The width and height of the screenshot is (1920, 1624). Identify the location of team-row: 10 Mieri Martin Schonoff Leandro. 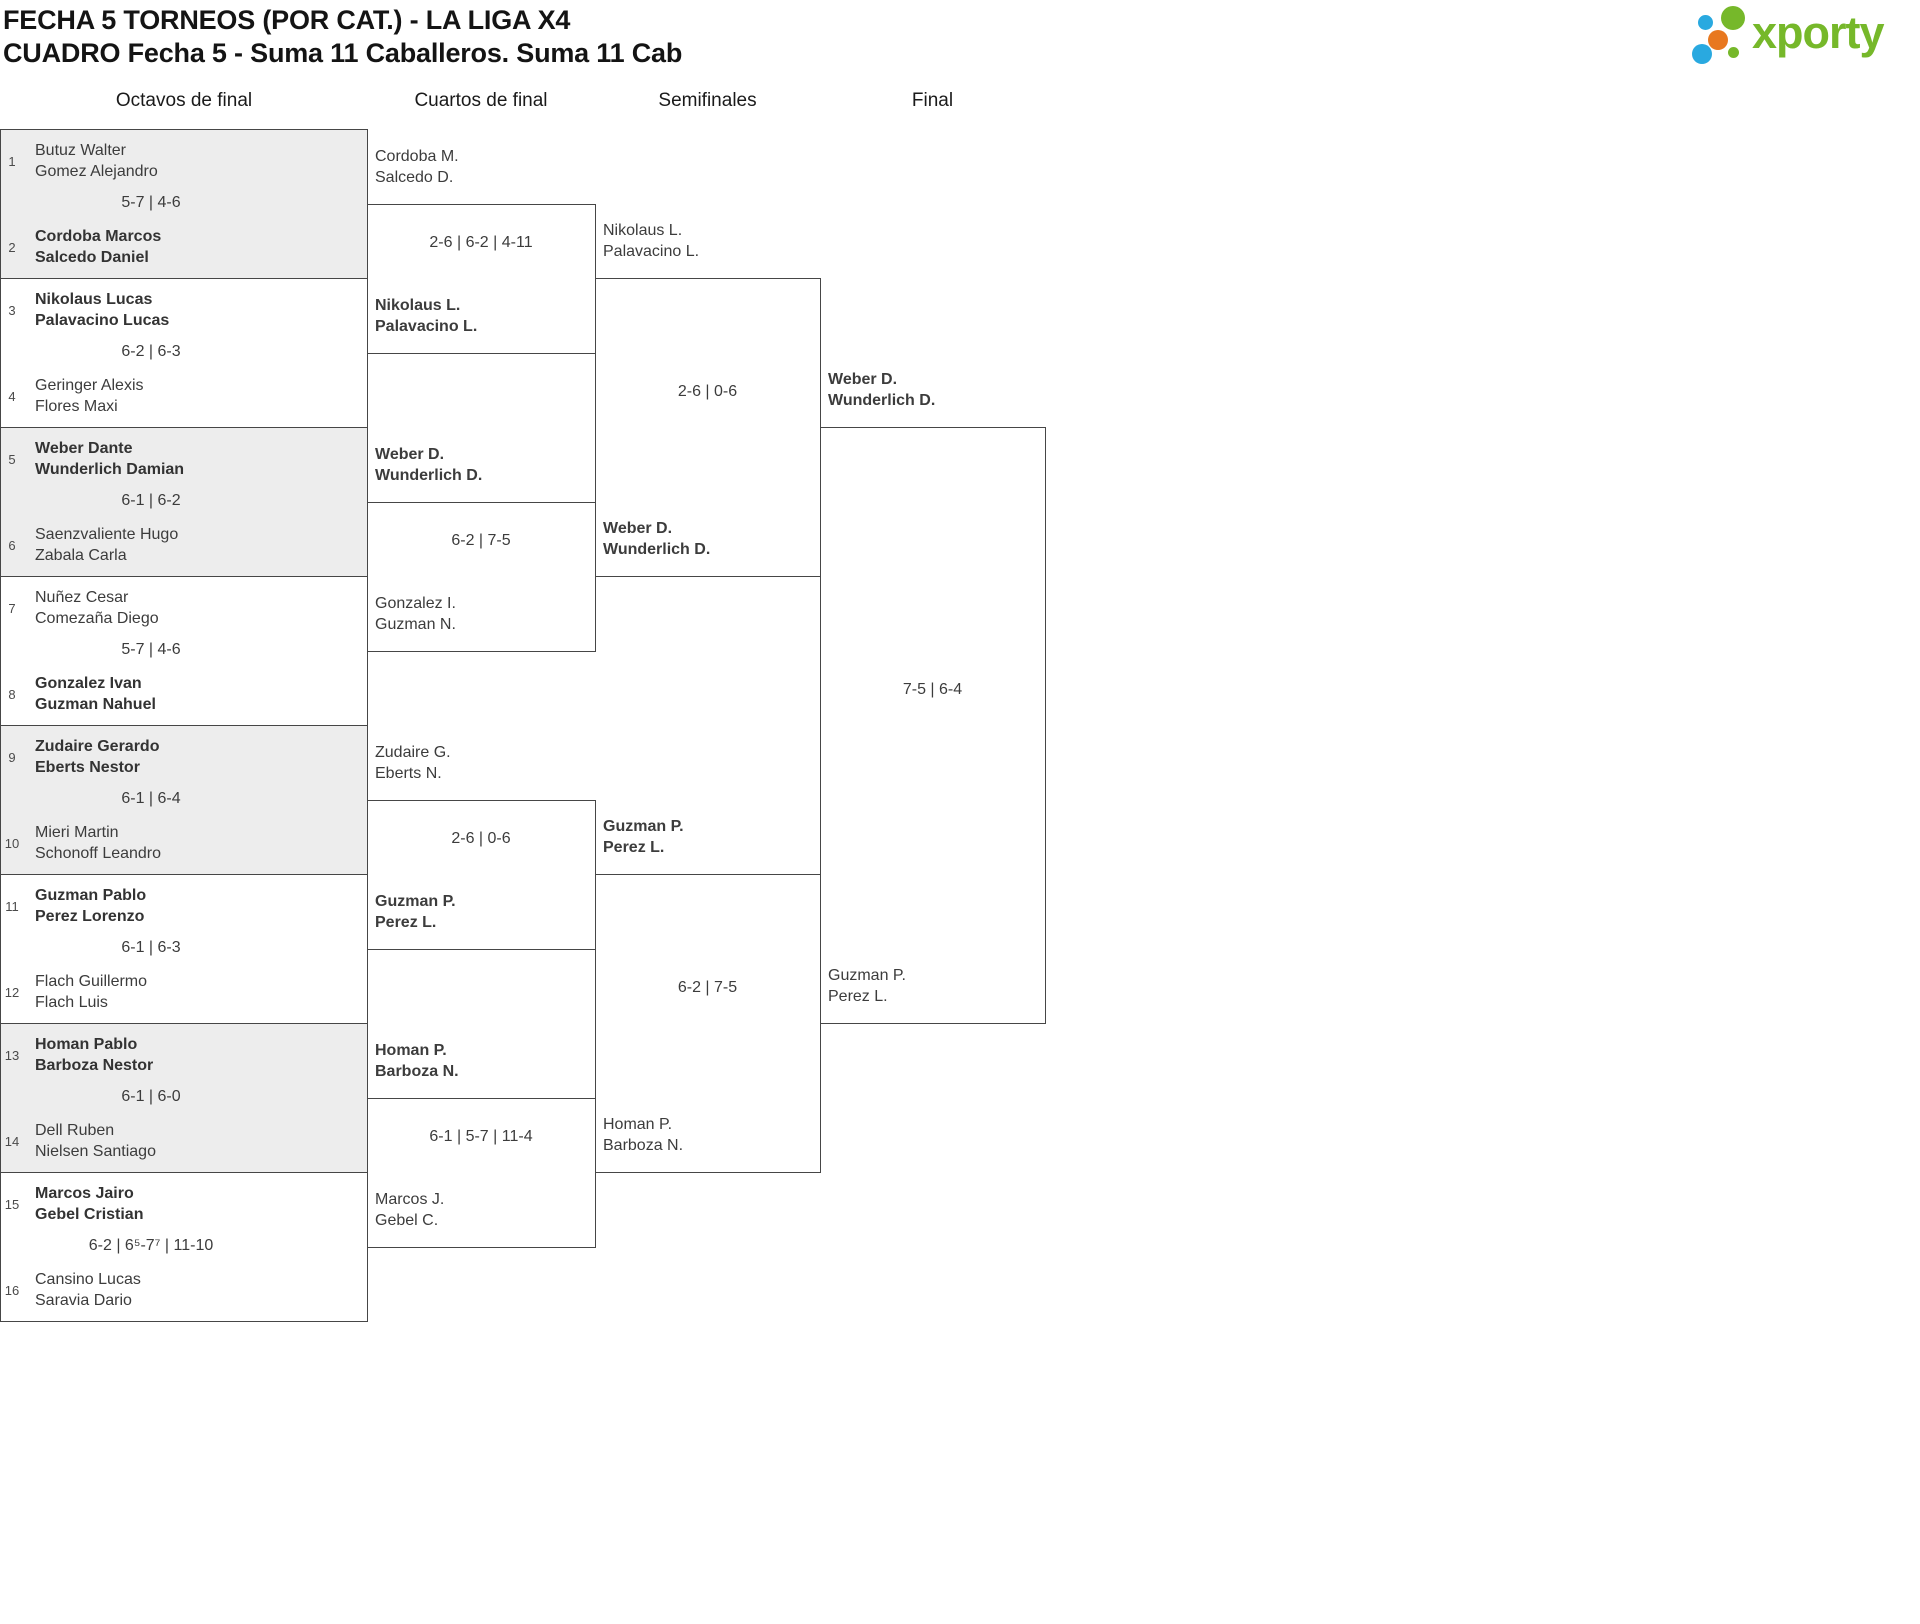
(82, 843).